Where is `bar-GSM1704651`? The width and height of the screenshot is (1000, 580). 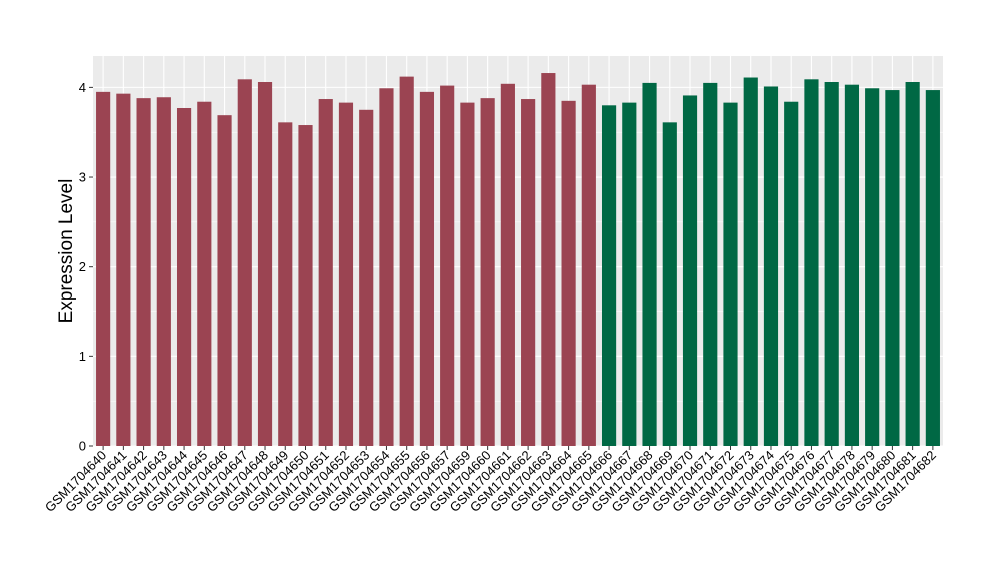 bar-GSM1704651 is located at coordinates (325, 272).